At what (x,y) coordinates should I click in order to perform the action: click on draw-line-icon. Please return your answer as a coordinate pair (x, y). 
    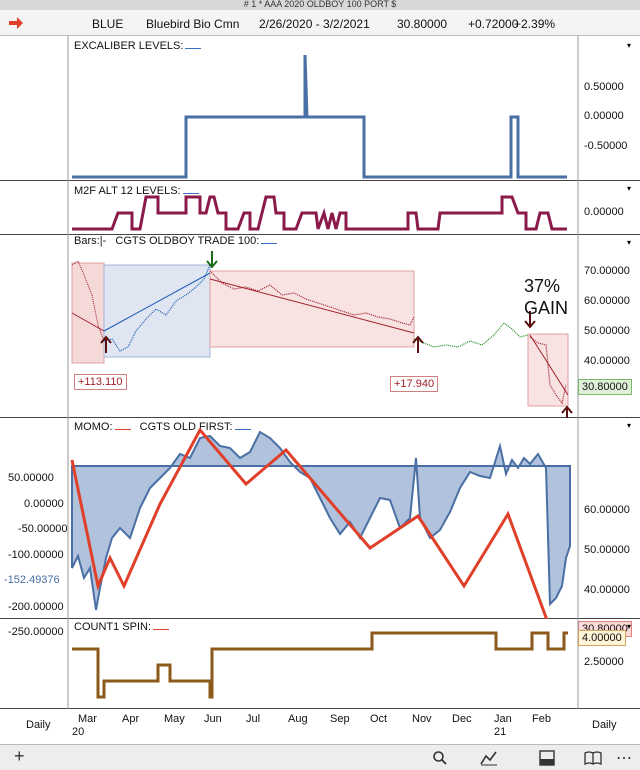
    Looking at the image, I should click on (489, 758).